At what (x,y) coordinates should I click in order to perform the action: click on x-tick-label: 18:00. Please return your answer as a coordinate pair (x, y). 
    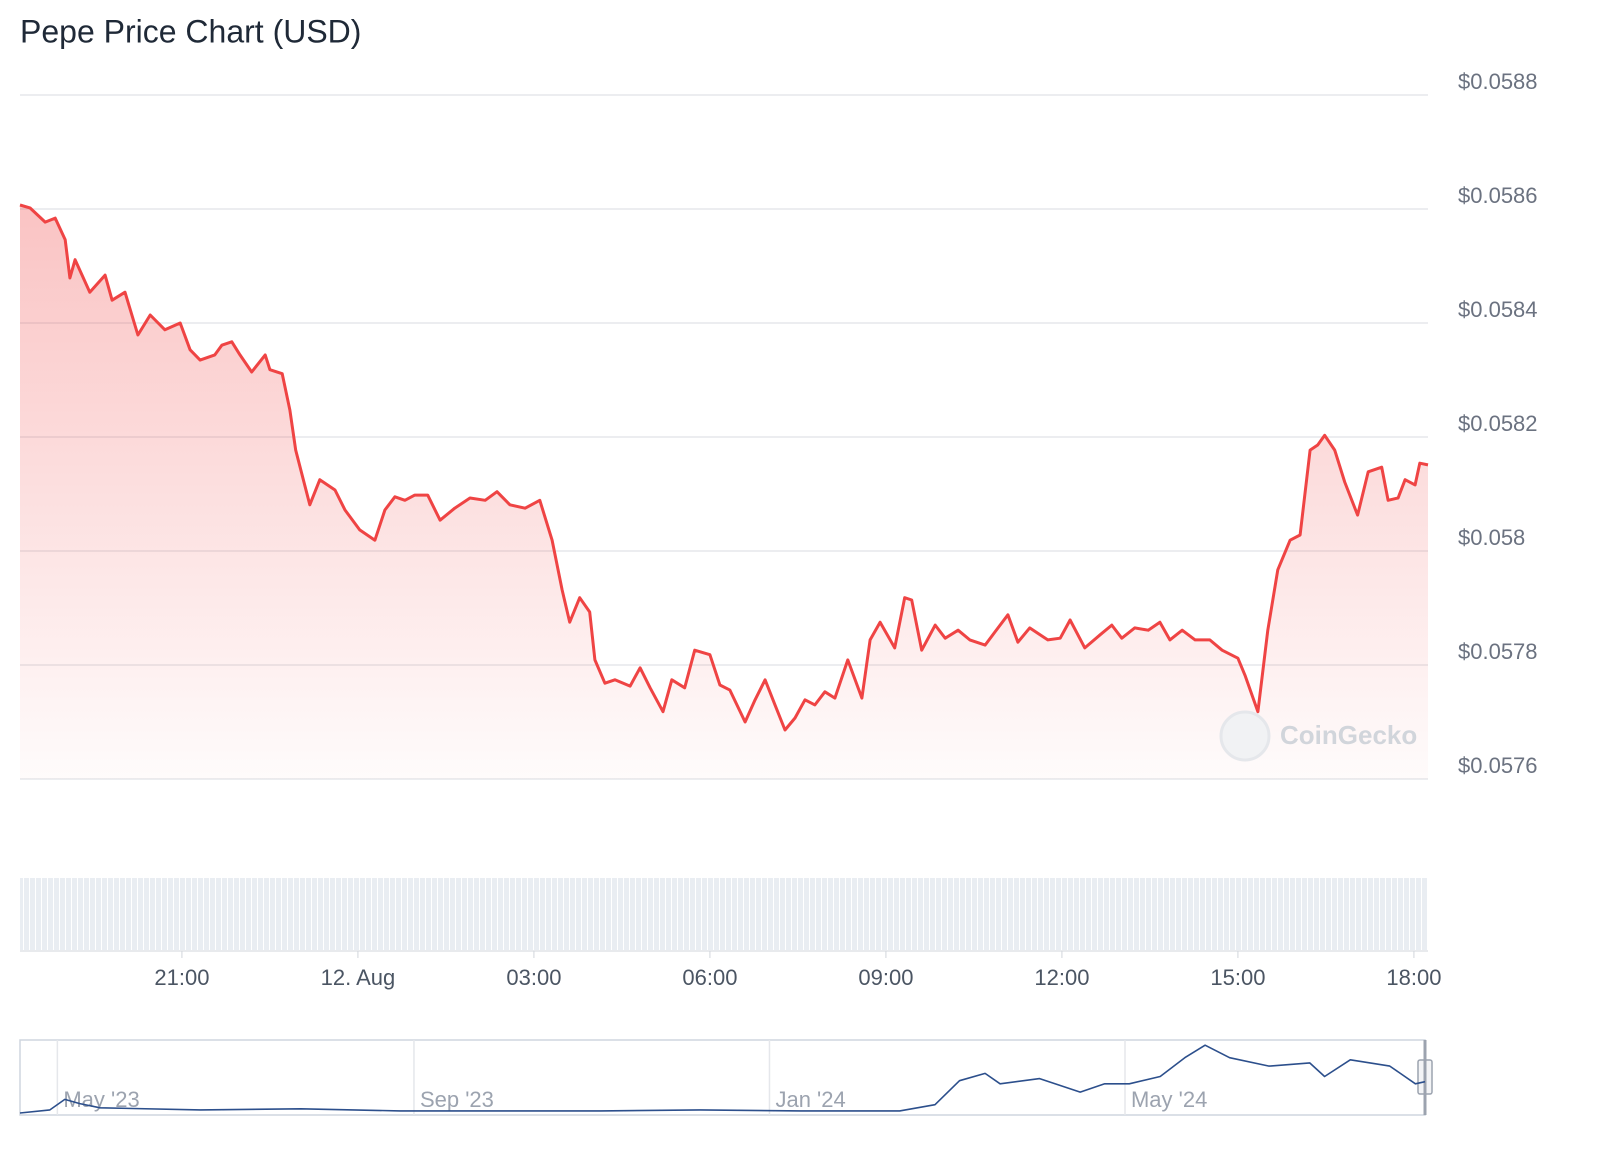
    Looking at the image, I should click on (1413, 977).